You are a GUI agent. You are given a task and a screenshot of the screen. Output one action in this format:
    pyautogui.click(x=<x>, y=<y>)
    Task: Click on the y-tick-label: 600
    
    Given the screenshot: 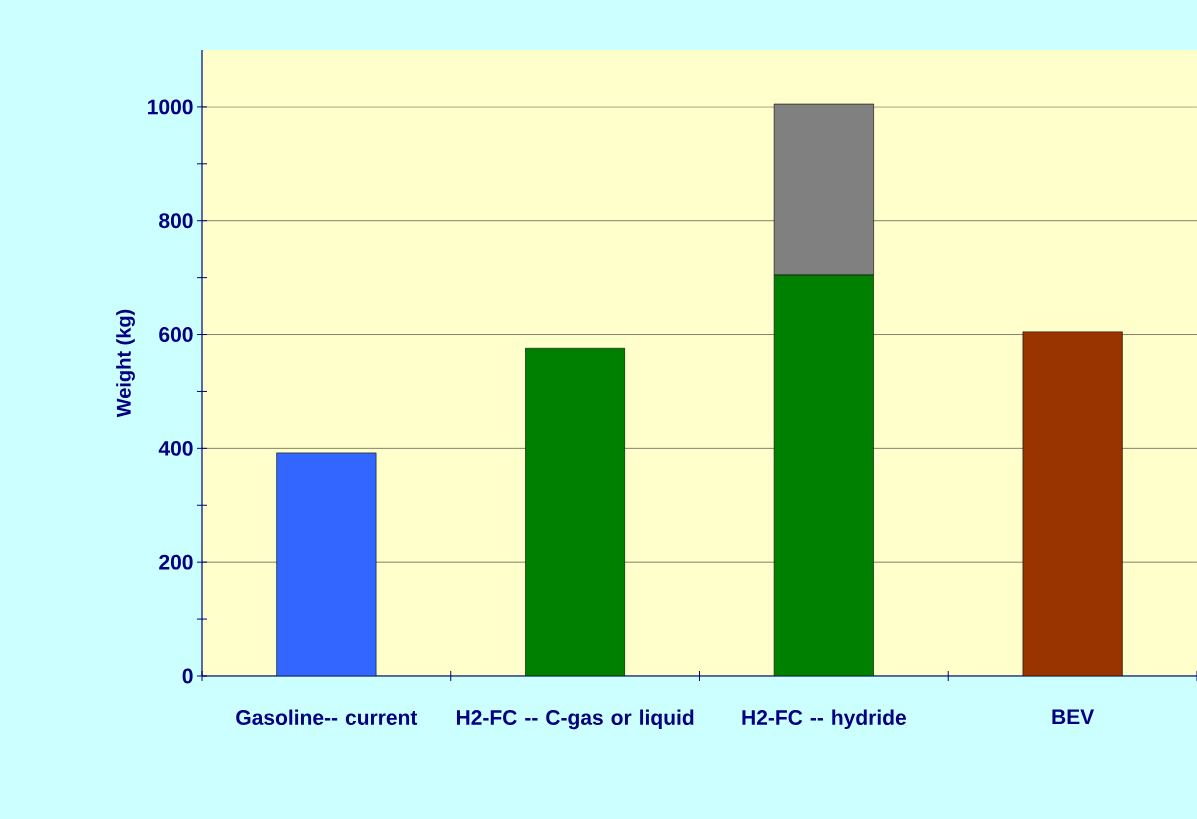 What is the action you would take?
    pyautogui.click(x=176, y=334)
    